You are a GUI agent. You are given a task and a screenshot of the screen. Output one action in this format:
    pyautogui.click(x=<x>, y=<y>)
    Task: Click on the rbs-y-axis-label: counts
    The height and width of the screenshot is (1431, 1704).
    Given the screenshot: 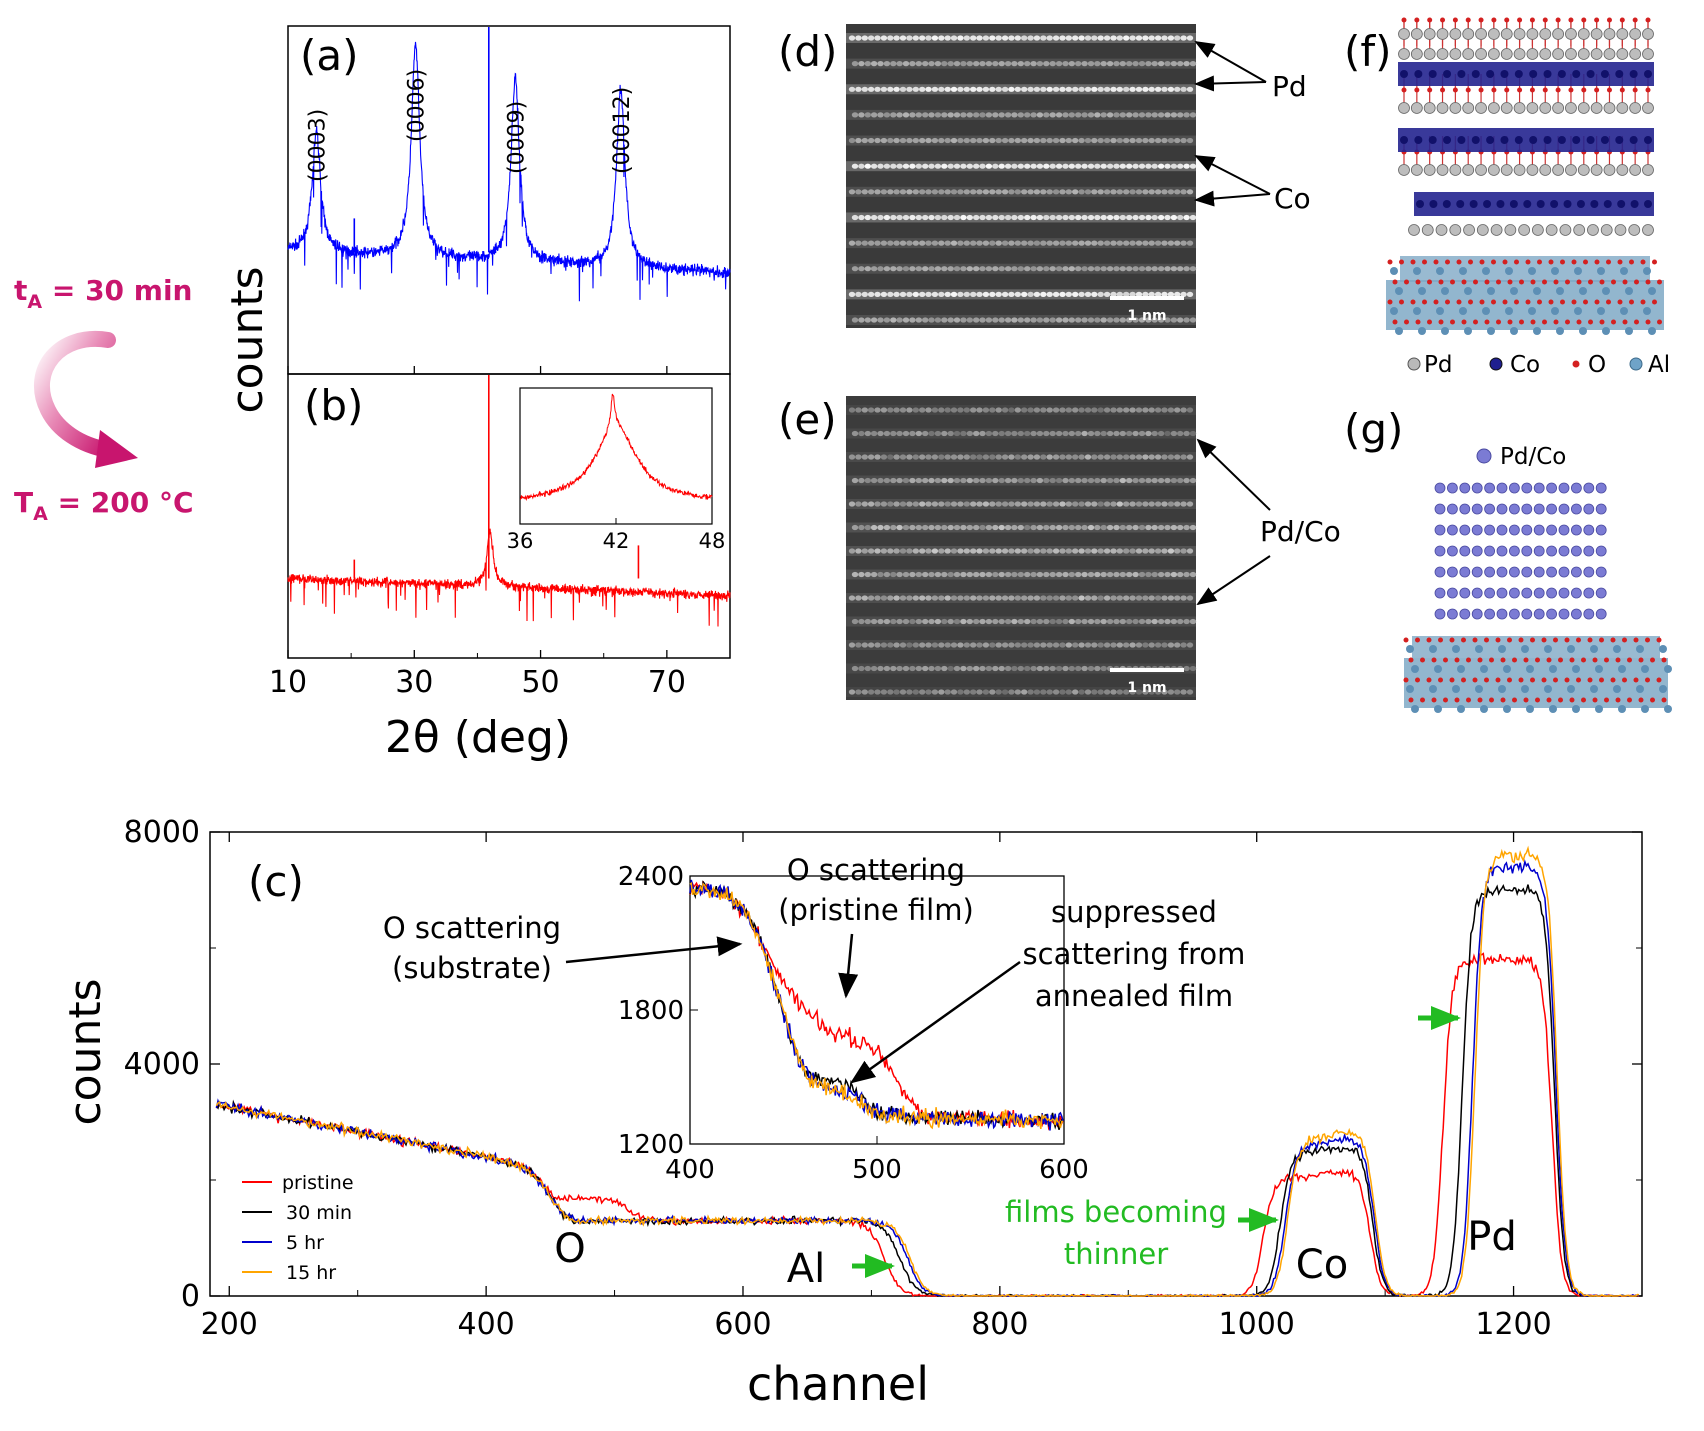 What is the action you would take?
    pyautogui.click(x=85, y=1051)
    